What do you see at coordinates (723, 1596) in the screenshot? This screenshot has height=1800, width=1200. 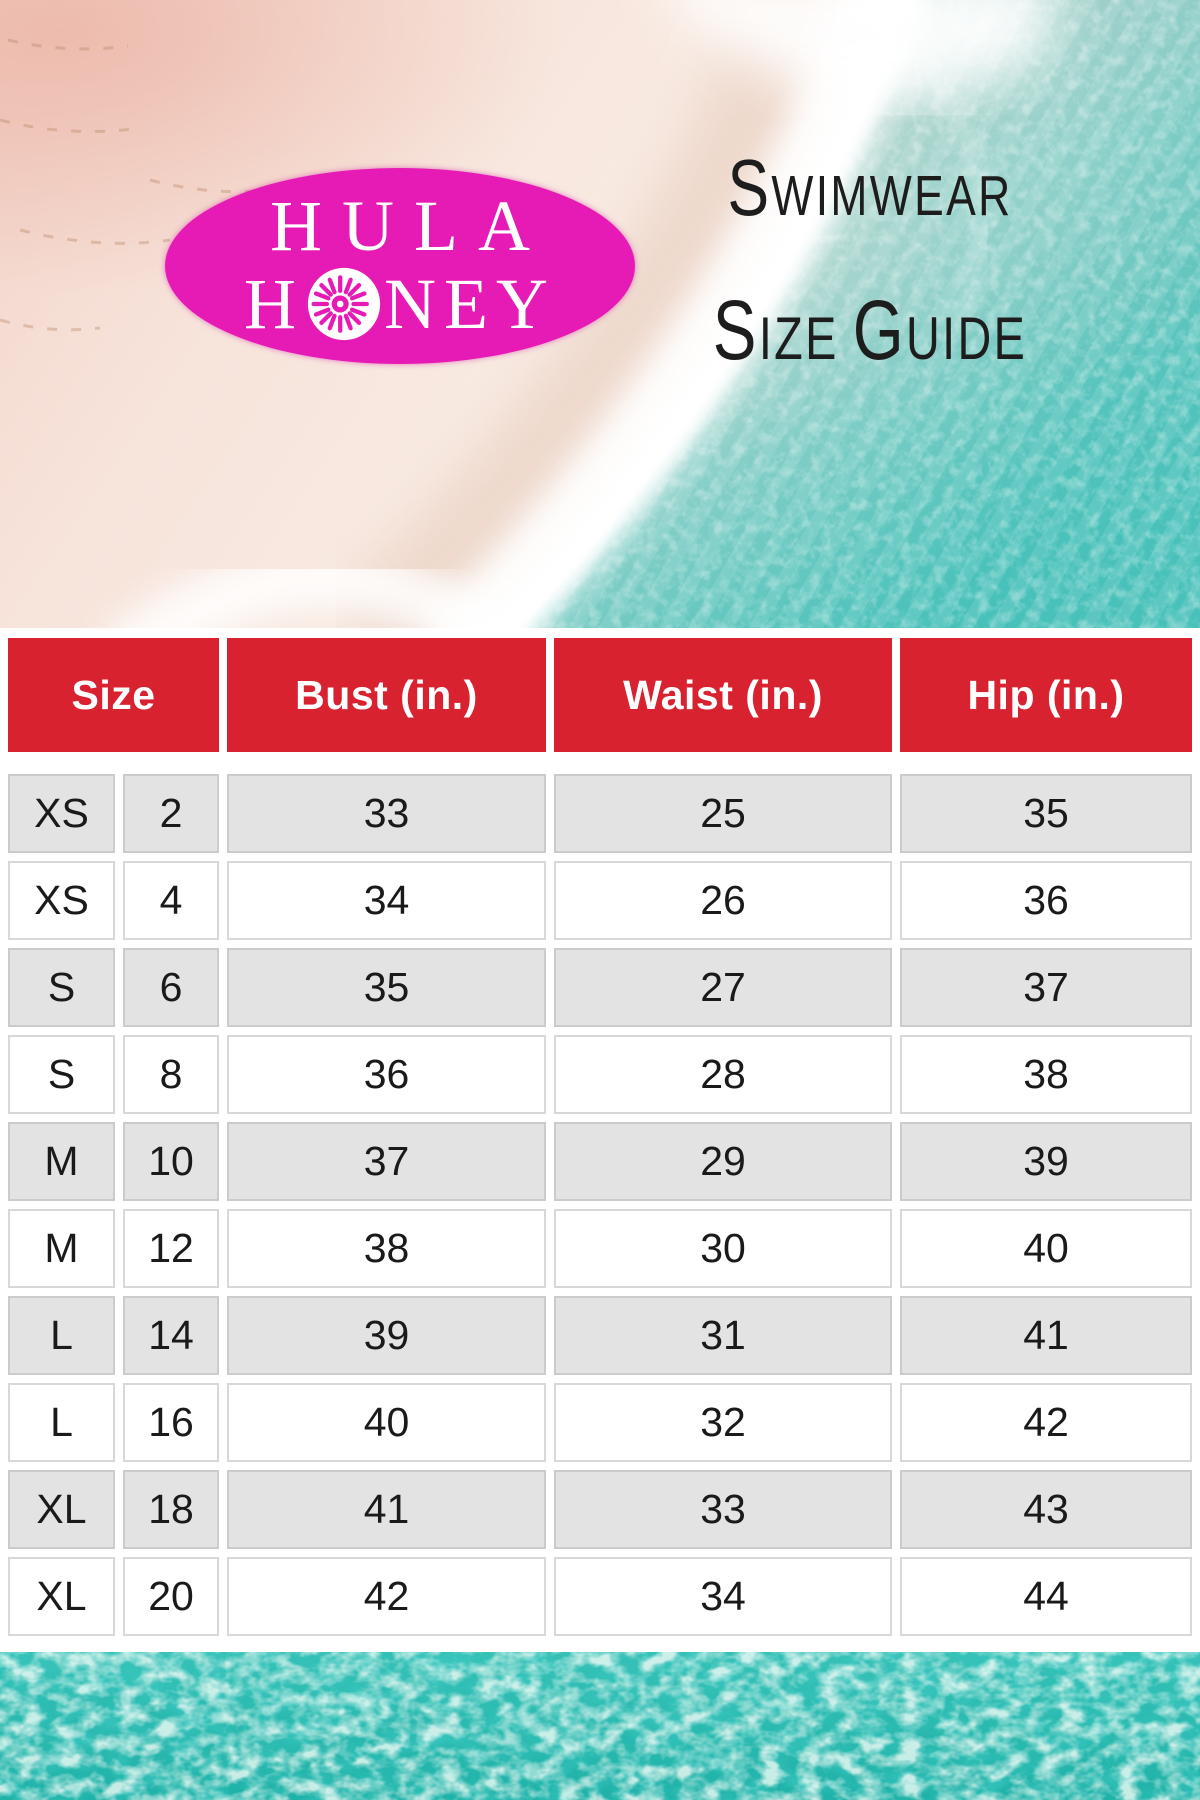 I see `waist-cell: 34` at bounding box center [723, 1596].